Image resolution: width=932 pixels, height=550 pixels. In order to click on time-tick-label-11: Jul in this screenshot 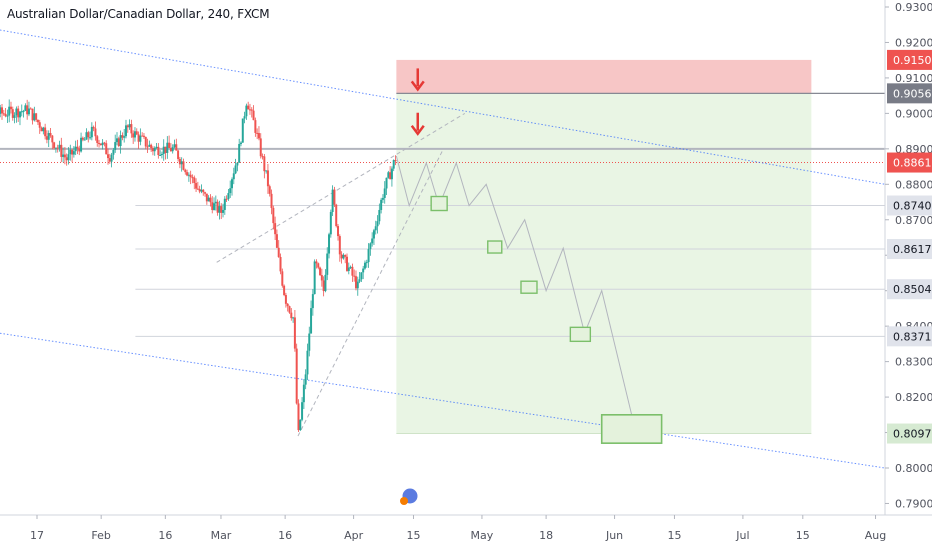, I will do `click(742, 535)`.